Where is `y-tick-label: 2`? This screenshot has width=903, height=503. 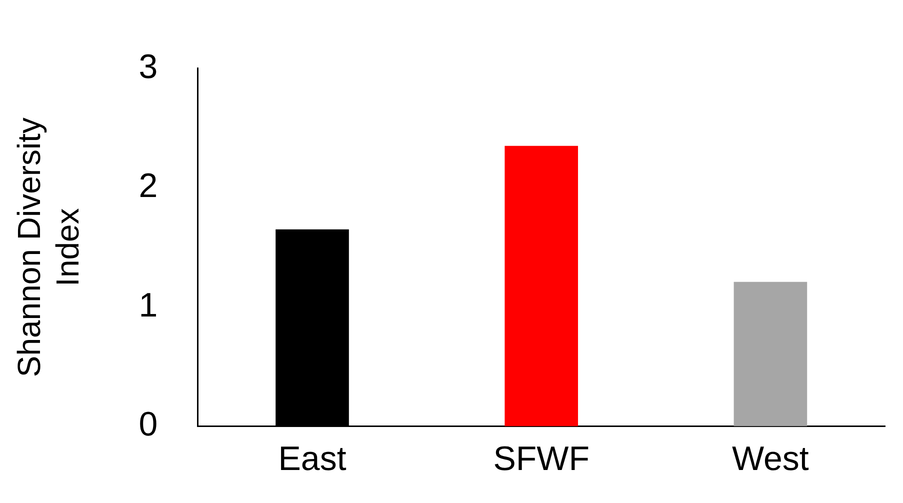 y-tick-label: 2 is located at coordinates (148, 186).